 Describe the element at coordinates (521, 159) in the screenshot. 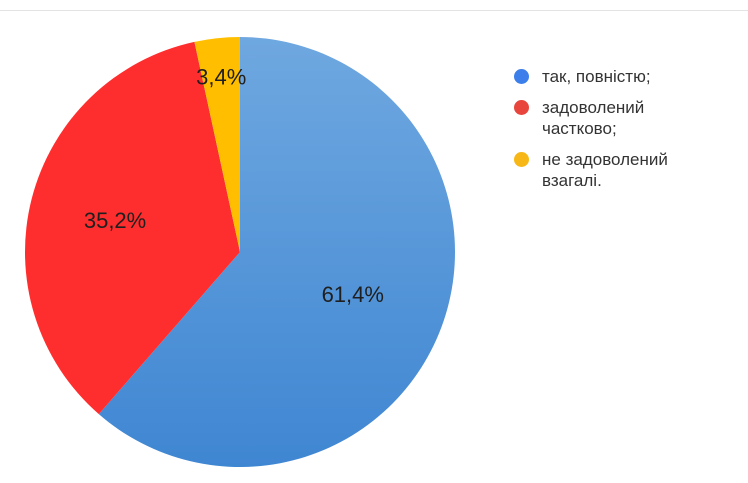

I see `legend-dot-yellow` at that location.